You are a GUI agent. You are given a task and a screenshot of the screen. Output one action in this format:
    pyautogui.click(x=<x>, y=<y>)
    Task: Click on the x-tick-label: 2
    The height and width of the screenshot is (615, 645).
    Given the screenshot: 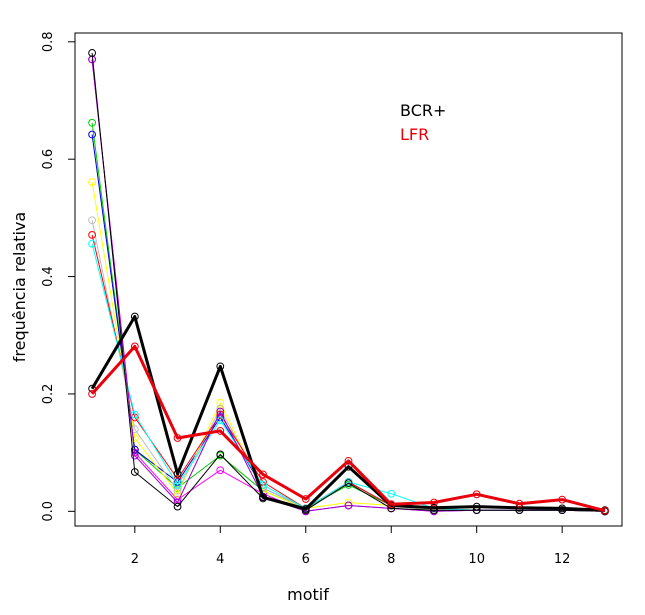 What is the action you would take?
    pyautogui.click(x=135, y=559)
    